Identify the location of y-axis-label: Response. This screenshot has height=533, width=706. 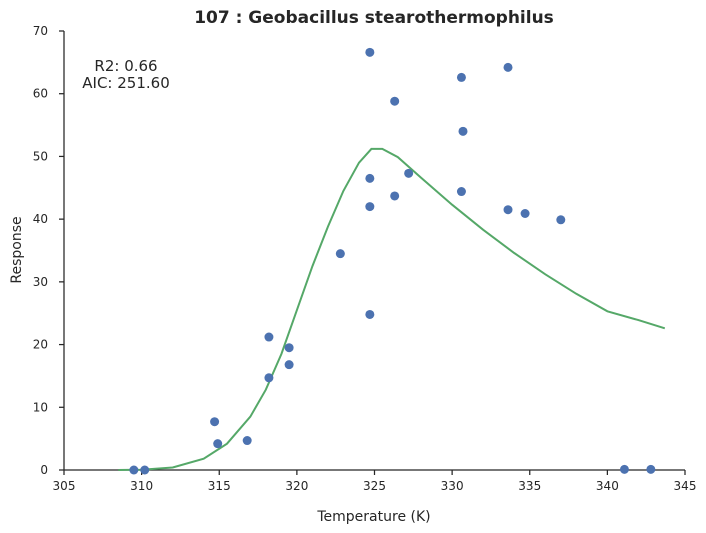
(17, 249).